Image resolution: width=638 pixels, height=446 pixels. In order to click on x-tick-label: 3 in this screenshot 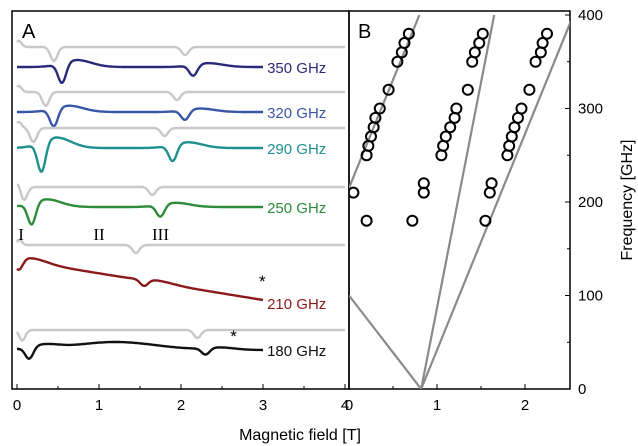, I will do `click(263, 405)`.